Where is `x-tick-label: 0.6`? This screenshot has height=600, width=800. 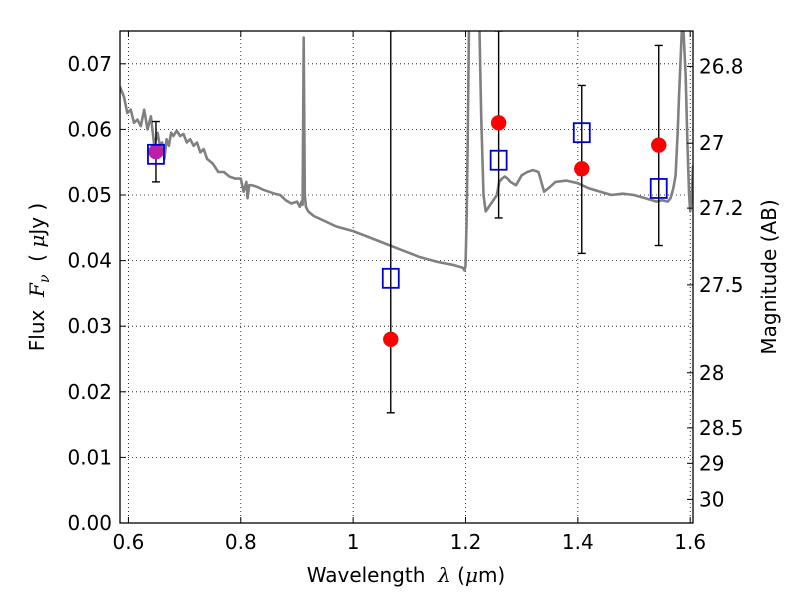 x-tick-label: 0.6 is located at coordinates (129, 542).